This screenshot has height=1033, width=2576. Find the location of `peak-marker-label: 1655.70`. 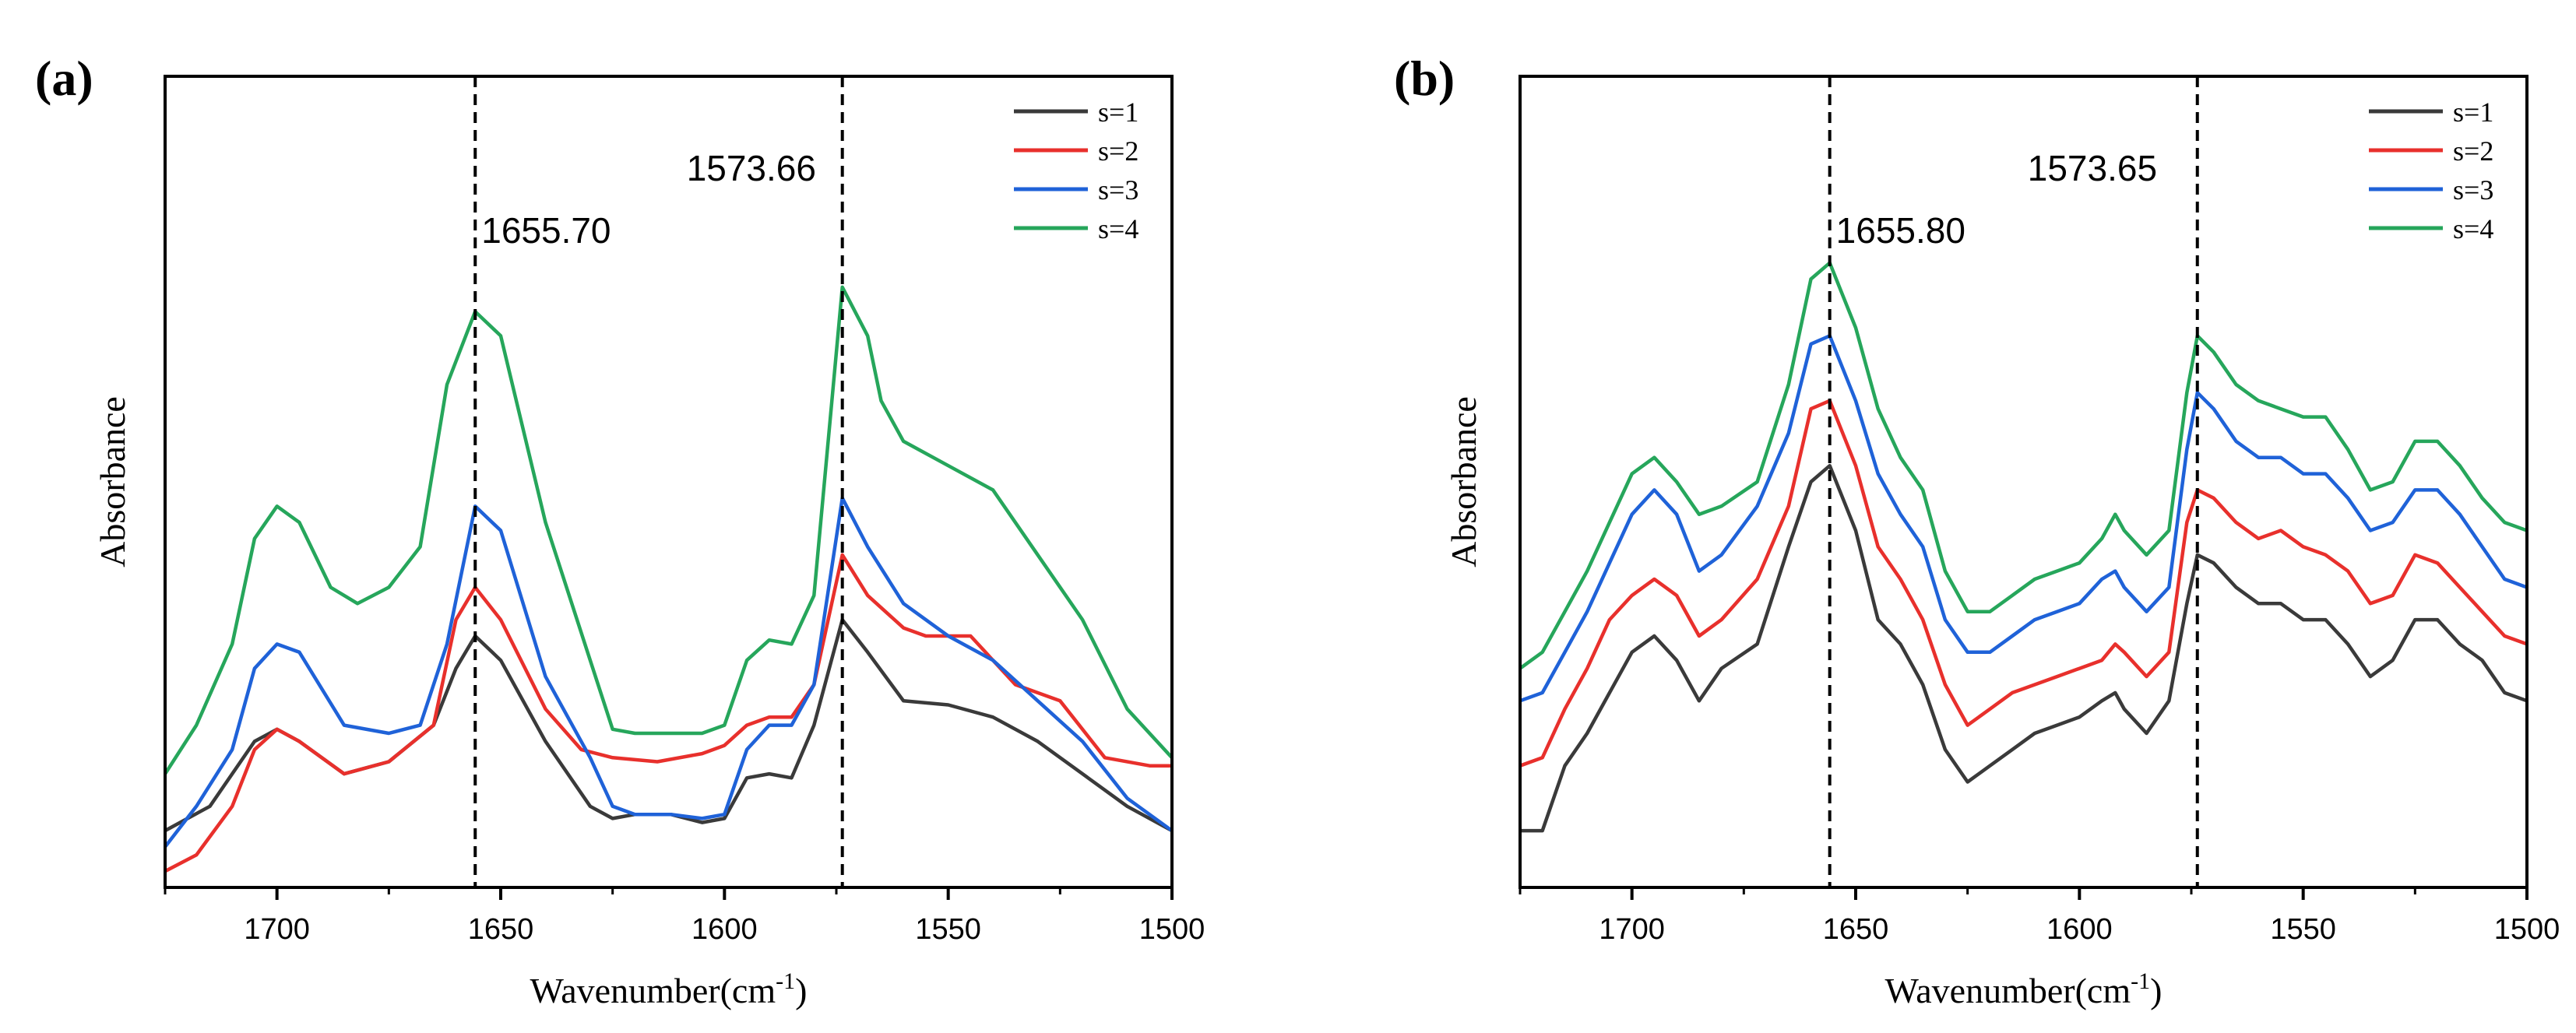

peak-marker-label: 1655.70 is located at coordinates (546, 230).